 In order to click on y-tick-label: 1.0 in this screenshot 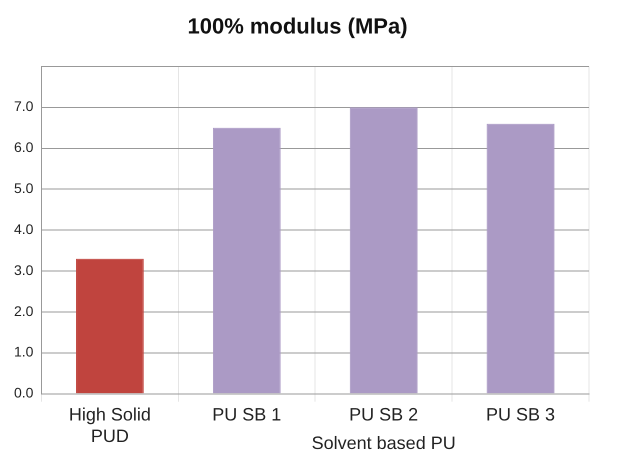, I will do `click(24, 352)`.